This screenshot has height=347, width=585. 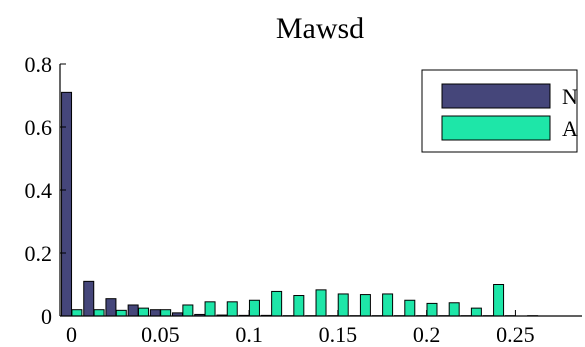 What do you see at coordinates (71, 334) in the screenshot?
I see `x-tick-label-0: 0` at bounding box center [71, 334].